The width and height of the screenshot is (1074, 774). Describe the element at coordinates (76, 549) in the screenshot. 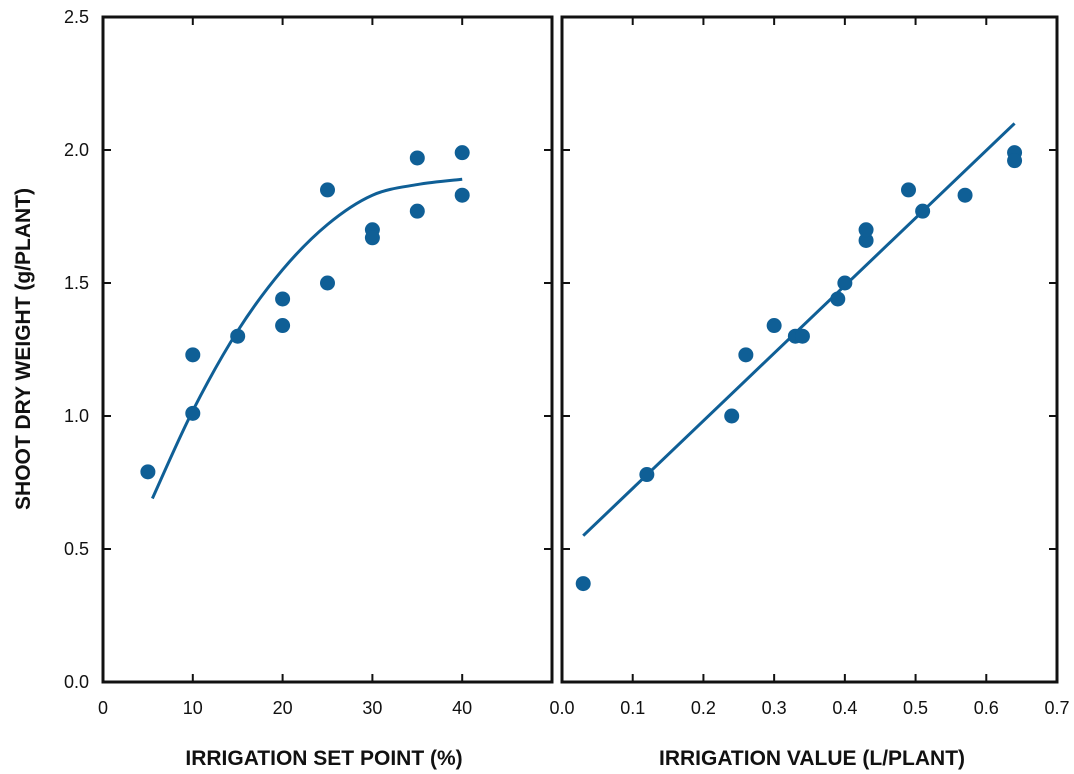

I see `y-tick-label: 0.5` at that location.